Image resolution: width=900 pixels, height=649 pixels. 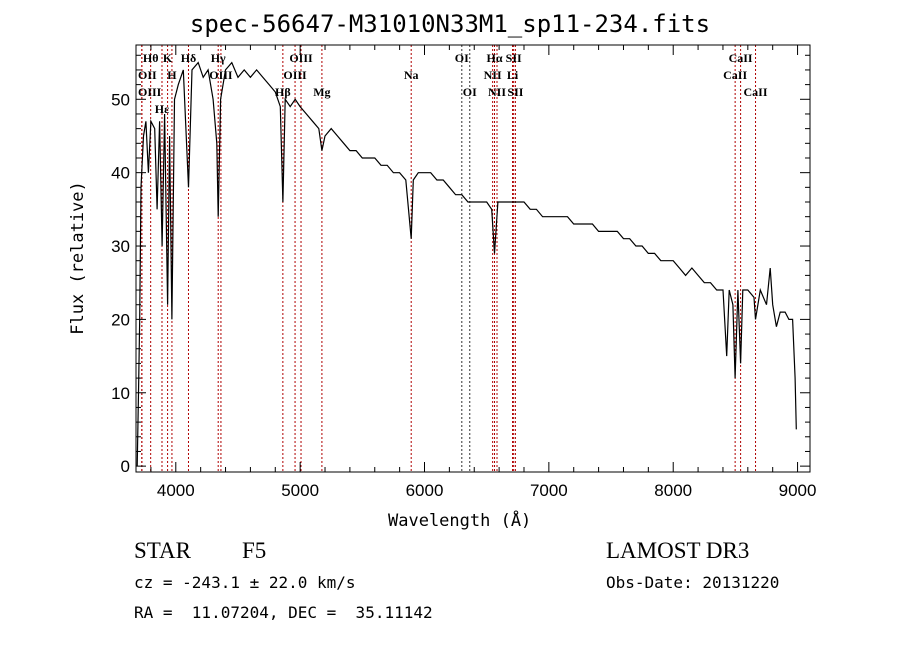 What do you see at coordinates (120, 173) in the screenshot?
I see `y-tick-label: 40` at bounding box center [120, 173].